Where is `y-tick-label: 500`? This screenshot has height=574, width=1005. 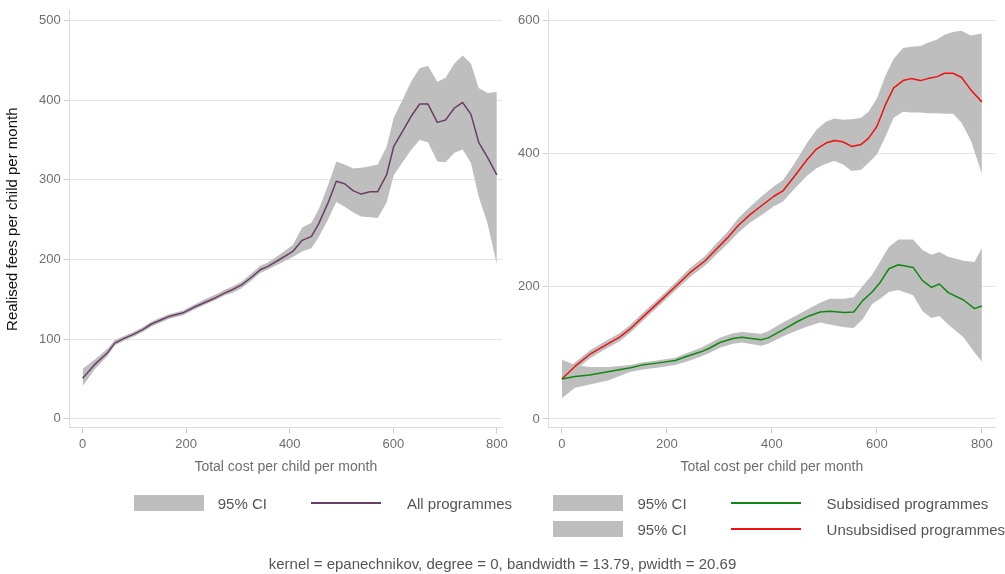 y-tick-label: 500 is located at coordinates (49, 19).